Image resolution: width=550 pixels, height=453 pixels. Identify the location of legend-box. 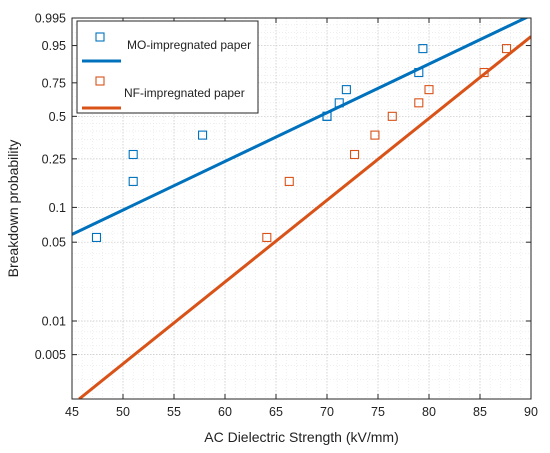
(167, 67).